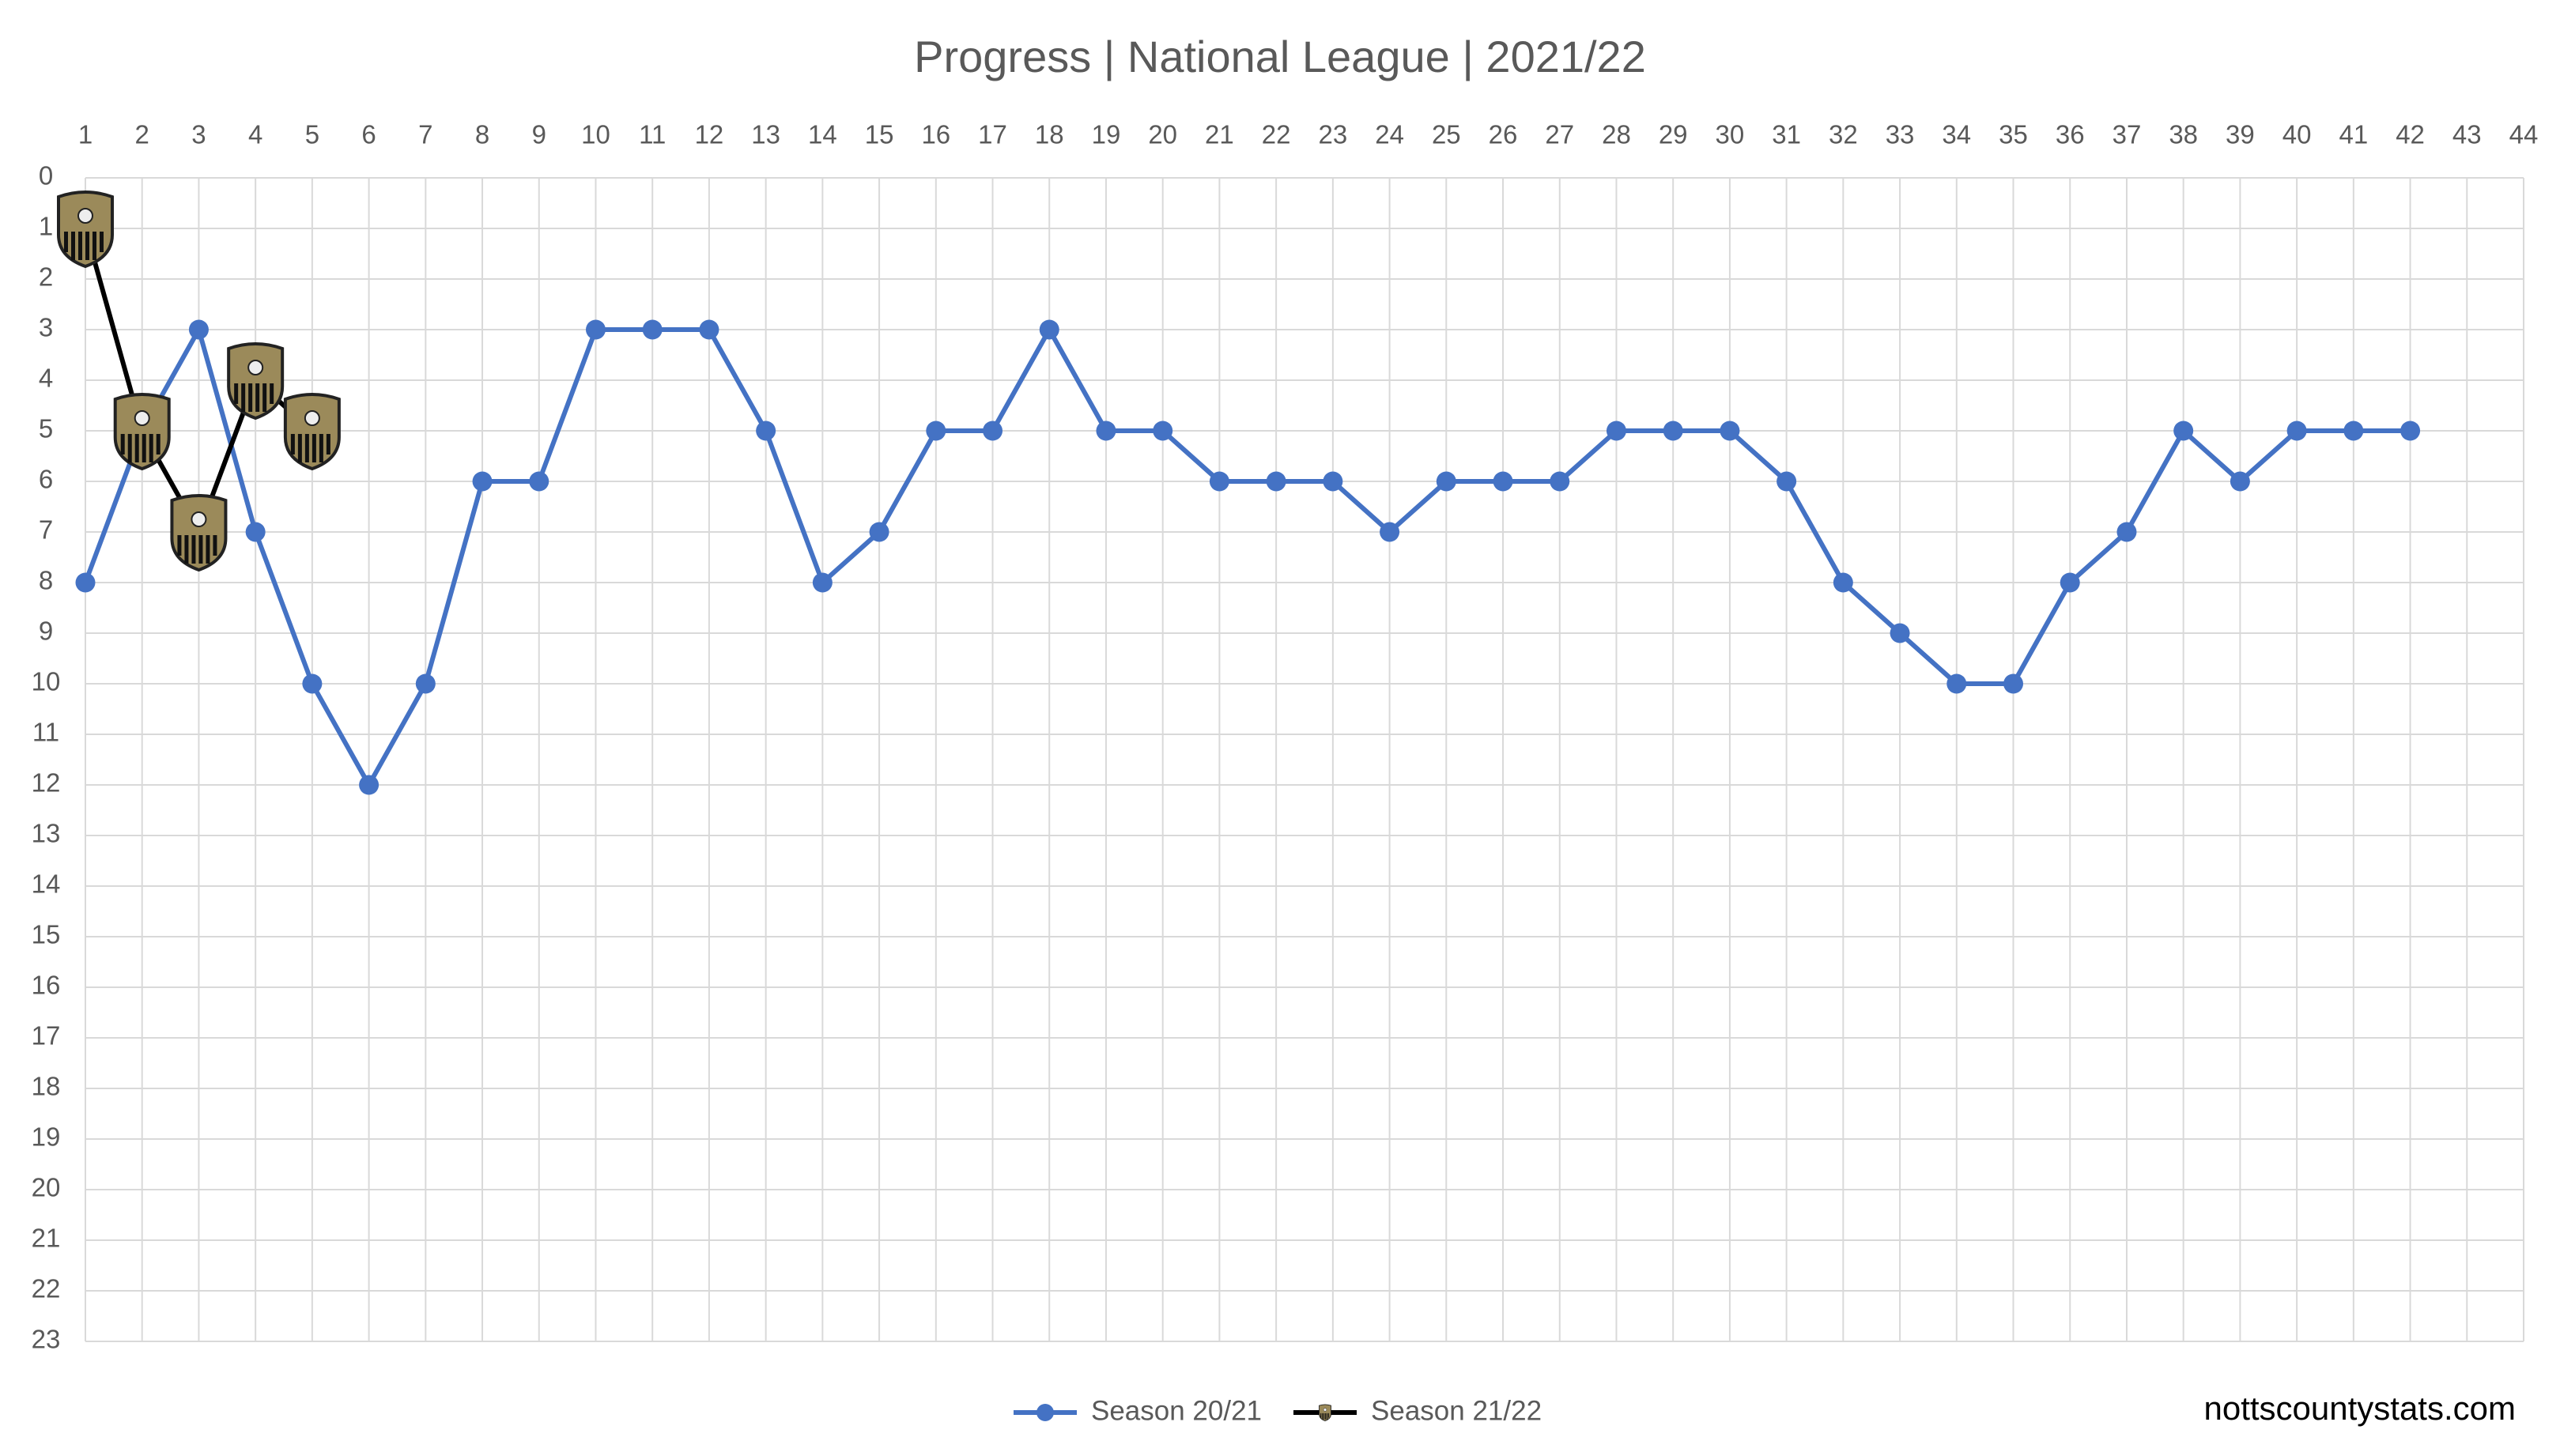 The image size is (2560, 1456). I want to click on x-tick-label: 24, so click(1389, 134).